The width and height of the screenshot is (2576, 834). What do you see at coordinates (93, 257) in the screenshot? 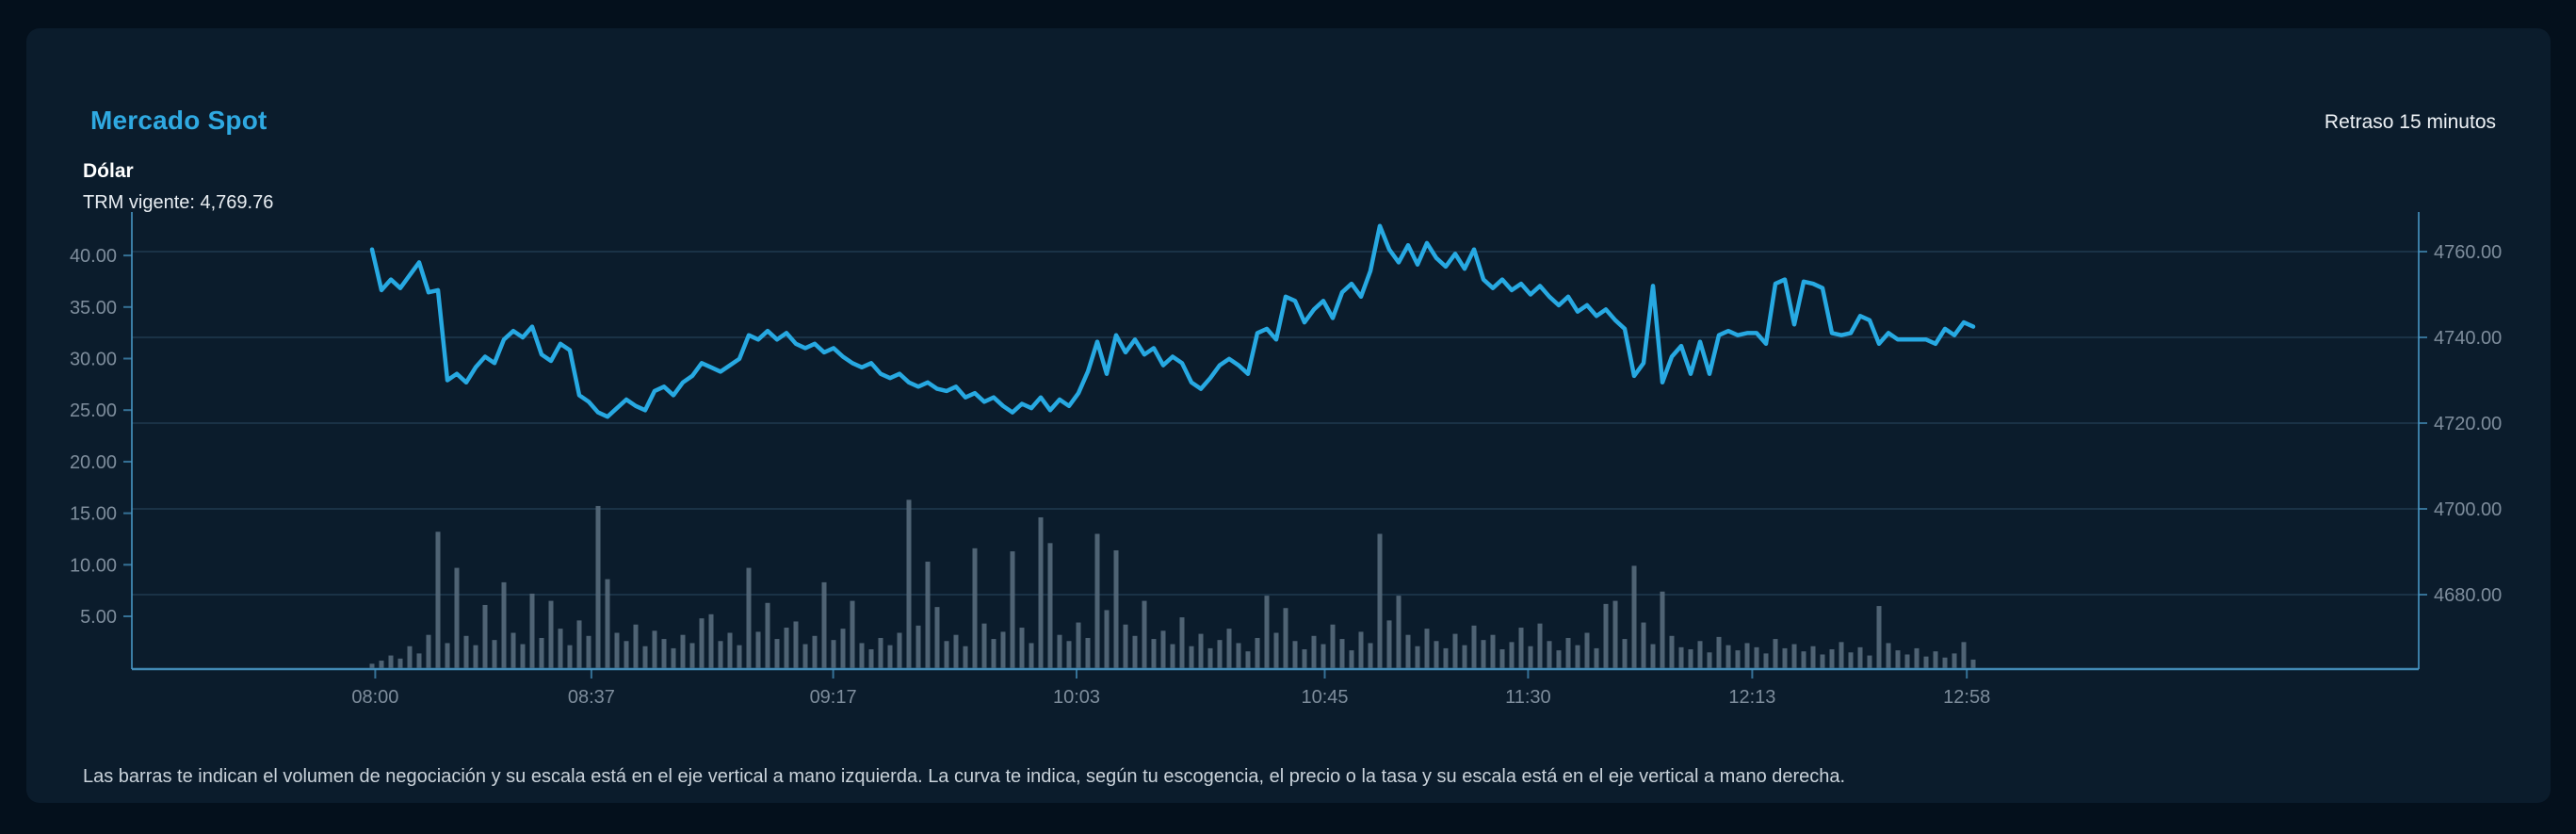
I see `left-axis-tick-label: 40.00` at bounding box center [93, 257].